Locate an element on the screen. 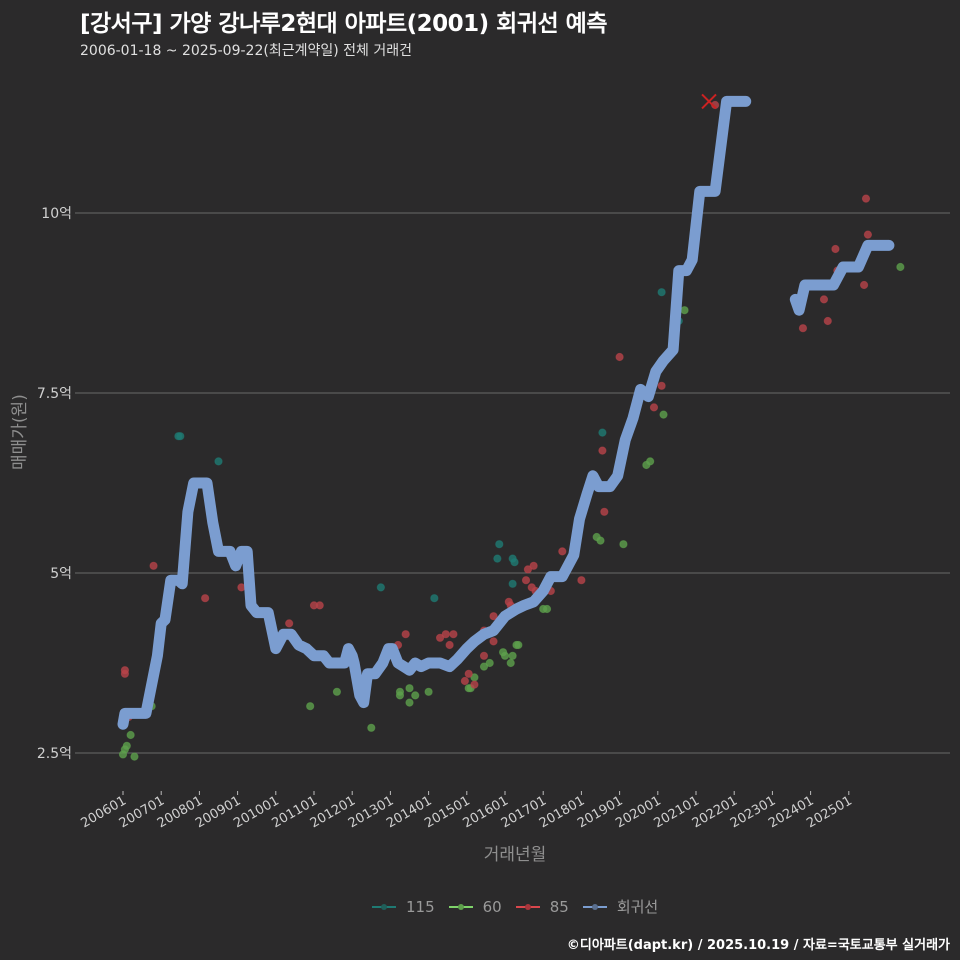 The width and height of the screenshot is (960, 960). legend-key-85-icon is located at coordinates (527, 907).